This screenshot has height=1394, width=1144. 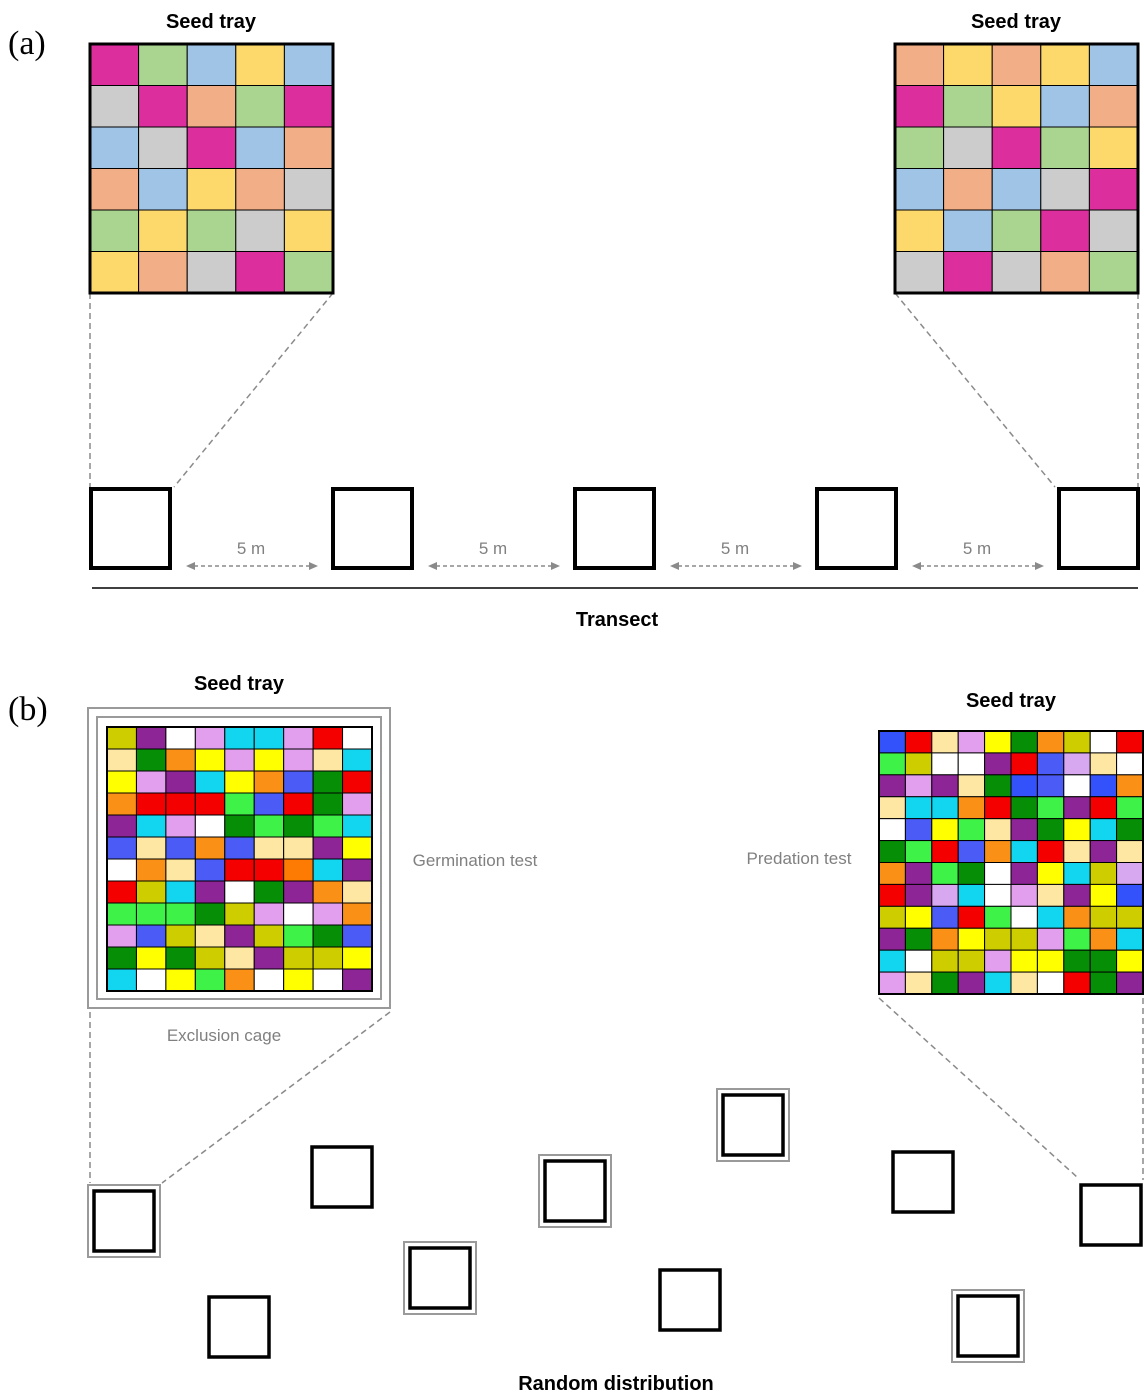 What do you see at coordinates (690, 1300) in the screenshot?
I see `open-plot` at bounding box center [690, 1300].